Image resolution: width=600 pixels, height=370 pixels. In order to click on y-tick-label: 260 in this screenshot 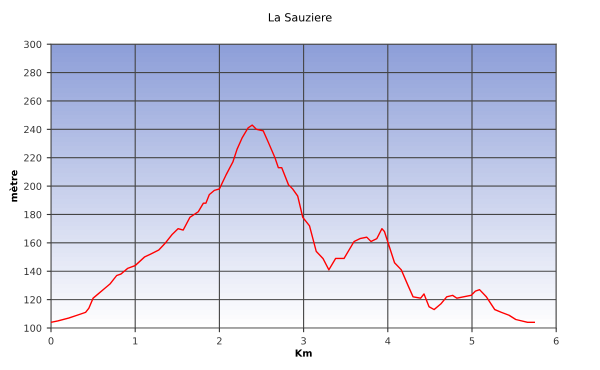, I will do `click(33, 101)`.